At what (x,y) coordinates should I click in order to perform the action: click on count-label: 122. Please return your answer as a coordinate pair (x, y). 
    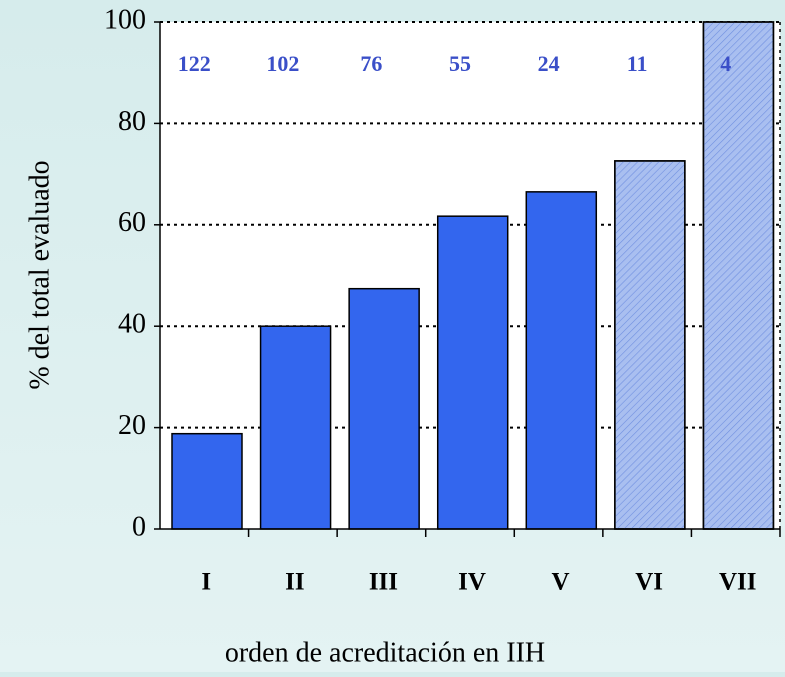
    Looking at the image, I should click on (194, 63).